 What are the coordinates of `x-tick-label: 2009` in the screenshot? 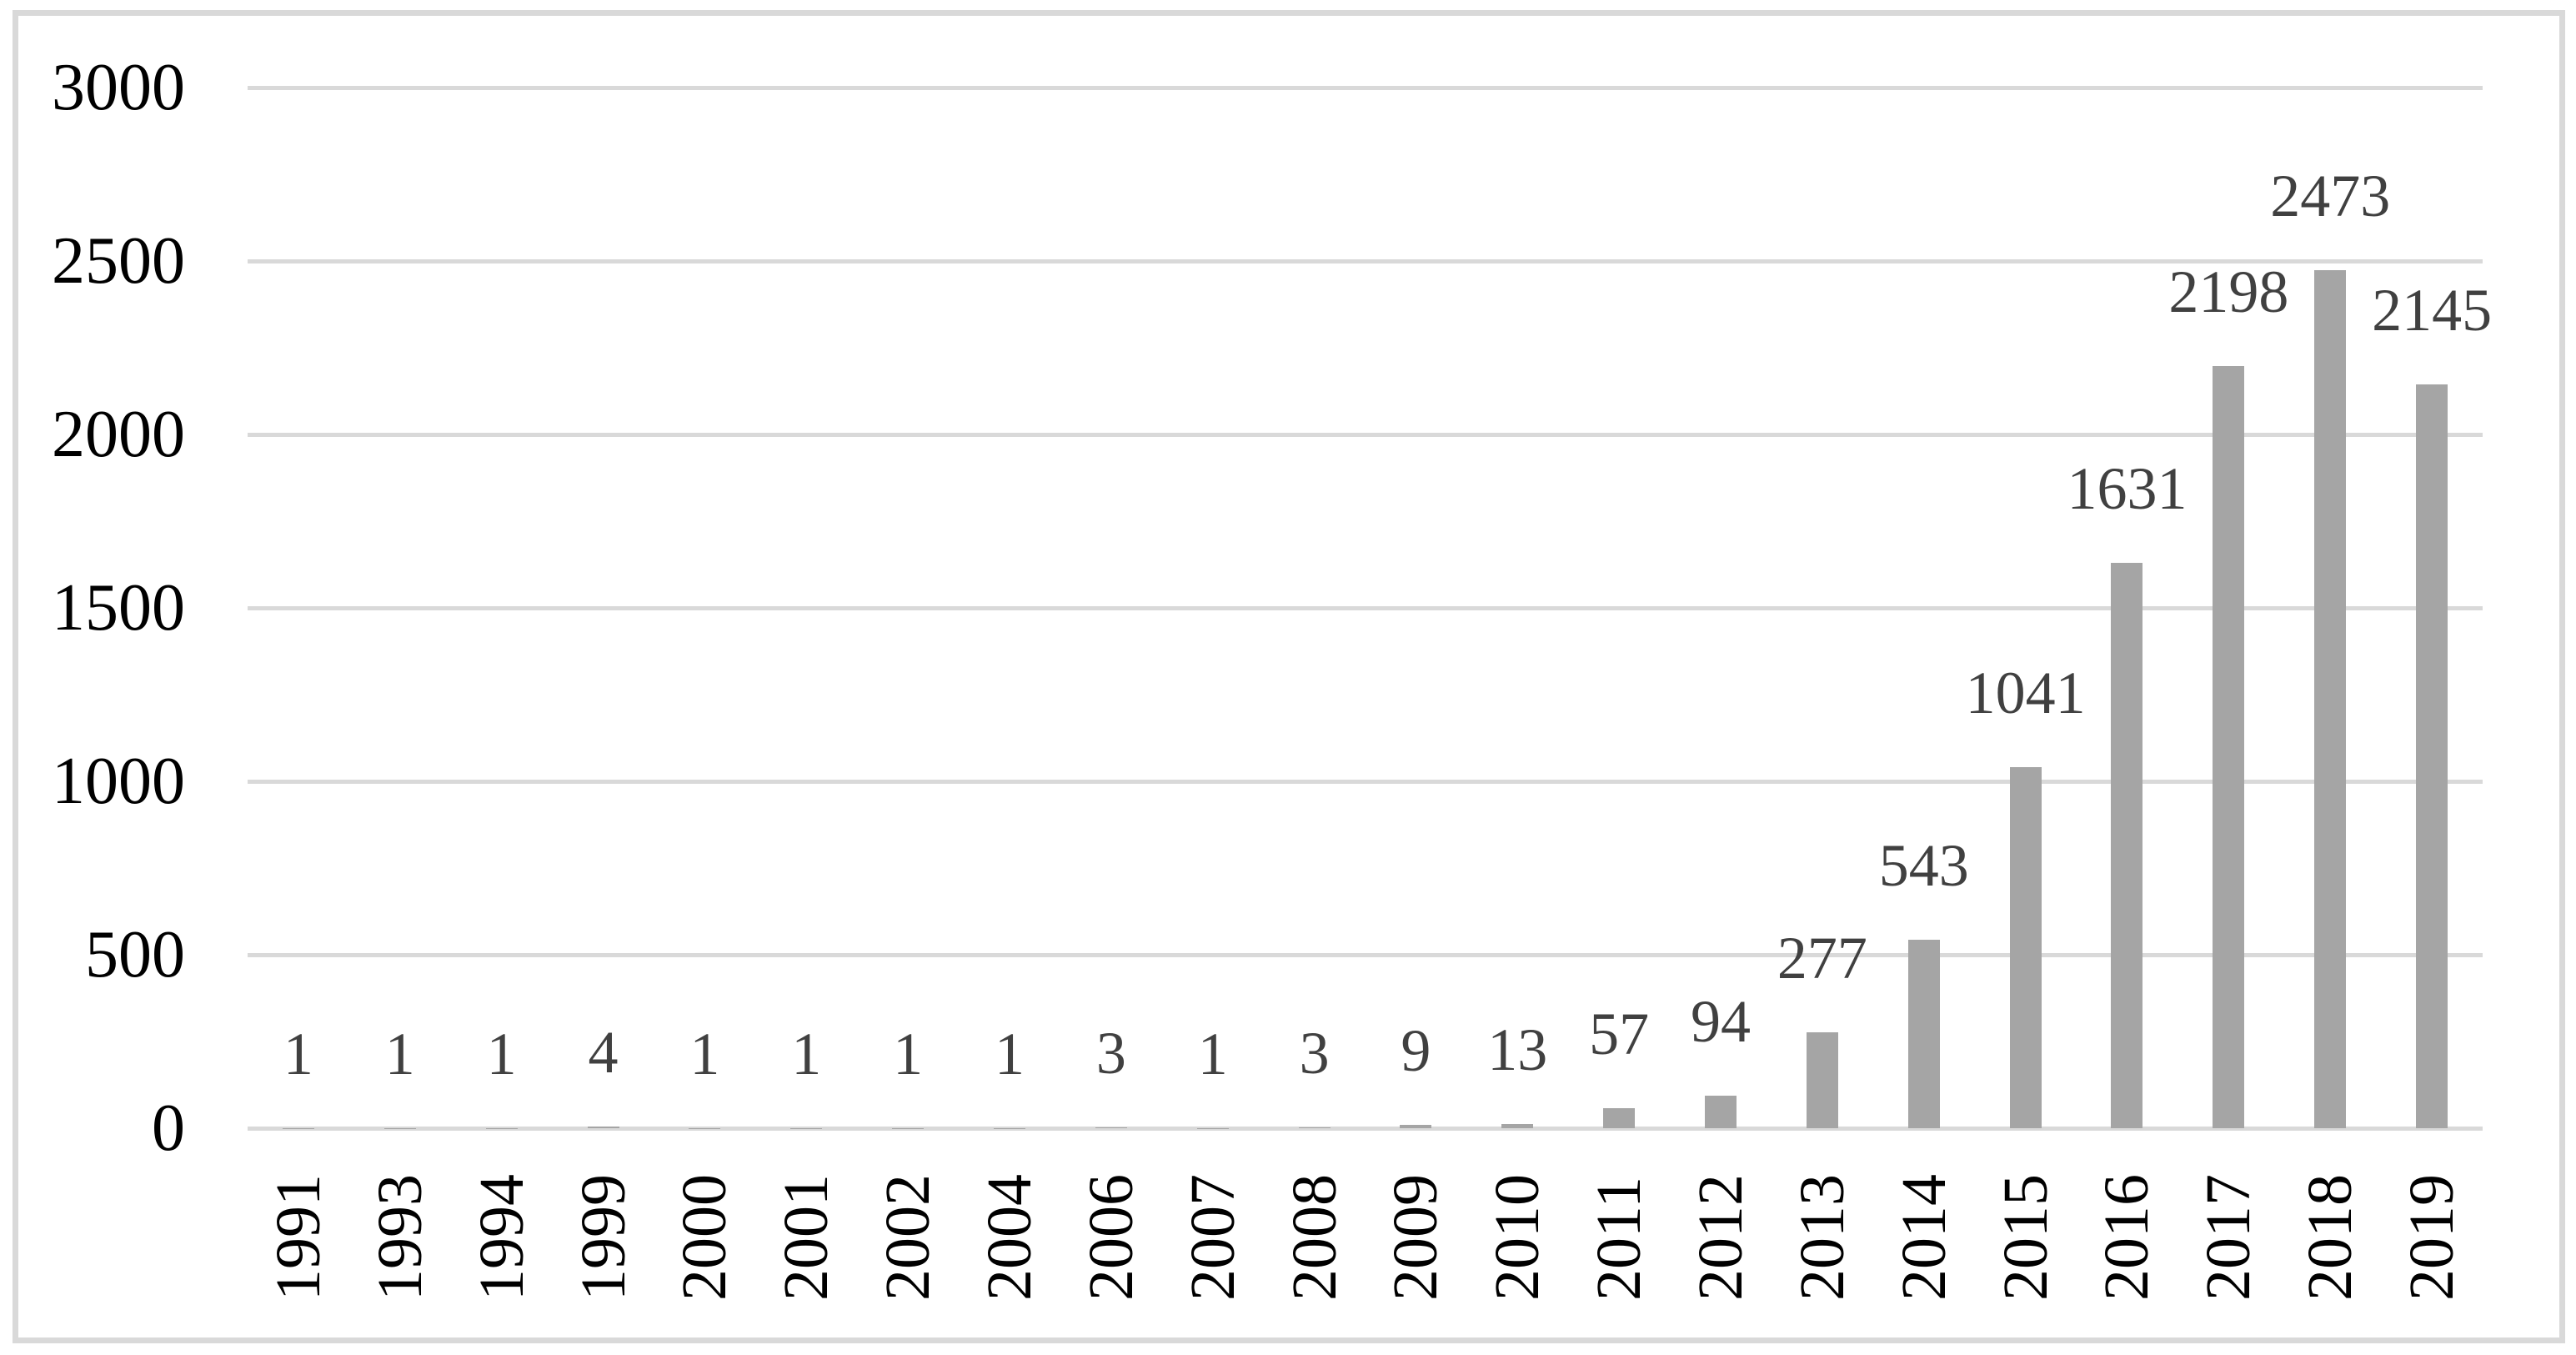 It's located at (1416, 1237).